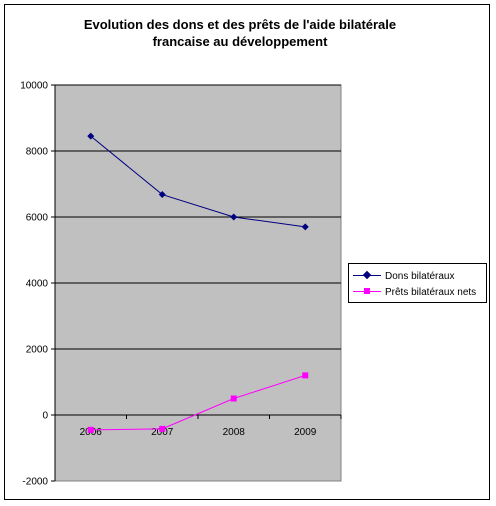 This screenshot has height=506, width=496. Describe the element at coordinates (240, 41) in the screenshot. I see `chart-title-line-2: francaise au développement` at that location.